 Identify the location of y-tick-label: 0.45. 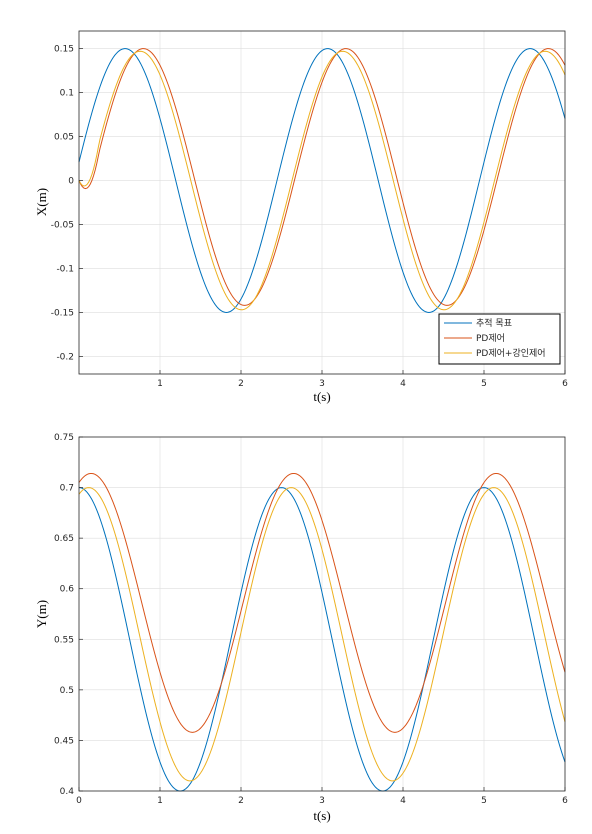
(64, 741).